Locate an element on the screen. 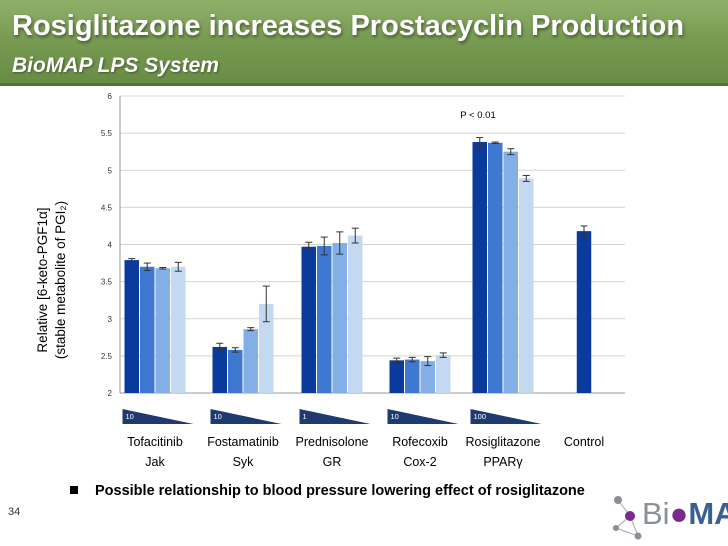  x-category-label: Rofecoxib is located at coordinates (420, 442).